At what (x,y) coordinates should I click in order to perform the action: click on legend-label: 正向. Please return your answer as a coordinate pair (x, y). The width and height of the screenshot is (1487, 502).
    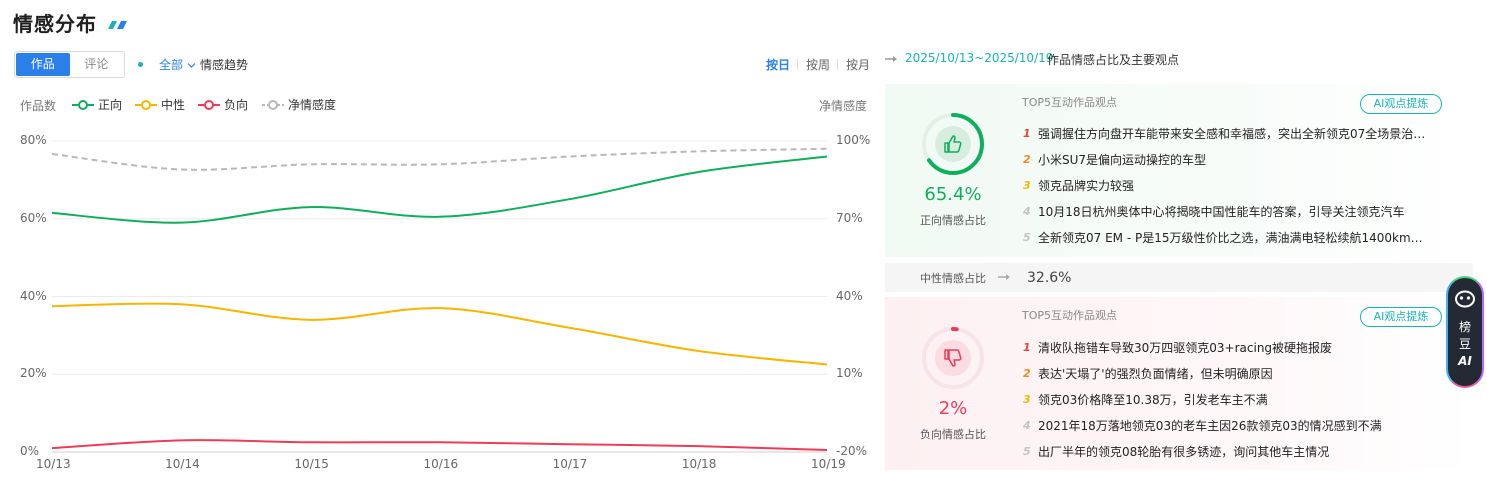
    Looking at the image, I should click on (110, 105).